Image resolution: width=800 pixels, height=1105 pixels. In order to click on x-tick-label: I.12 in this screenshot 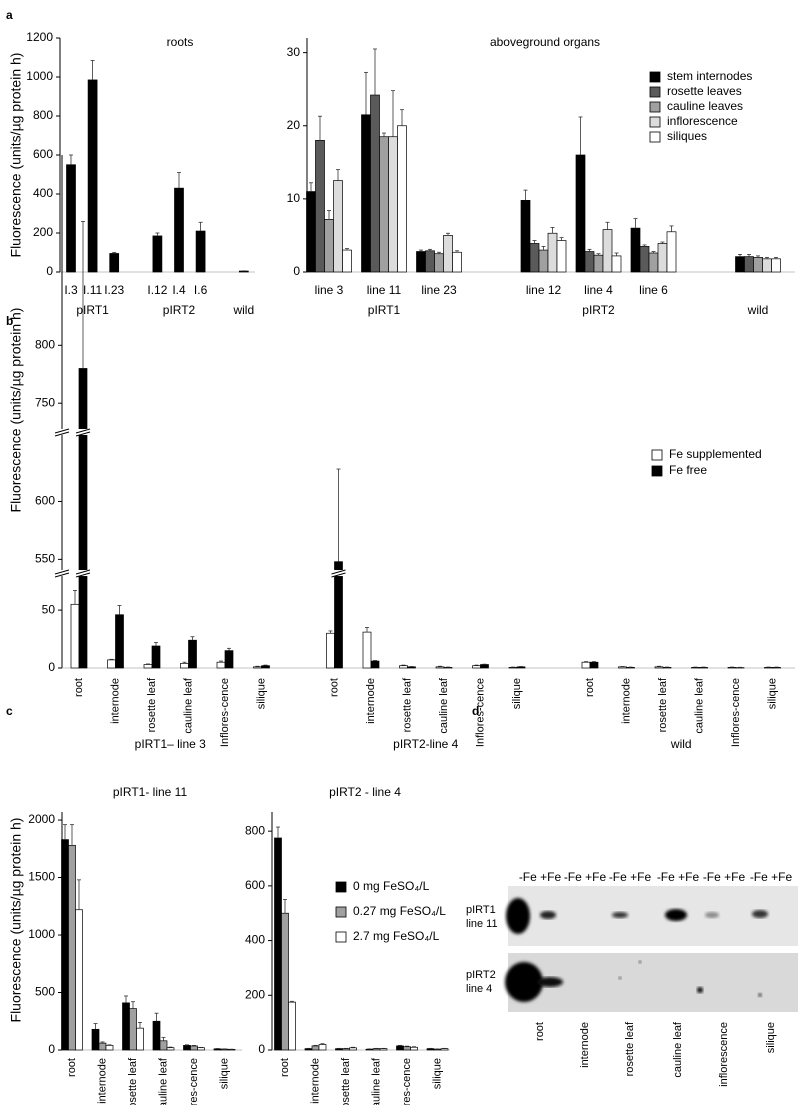, I will do `click(157, 290)`.